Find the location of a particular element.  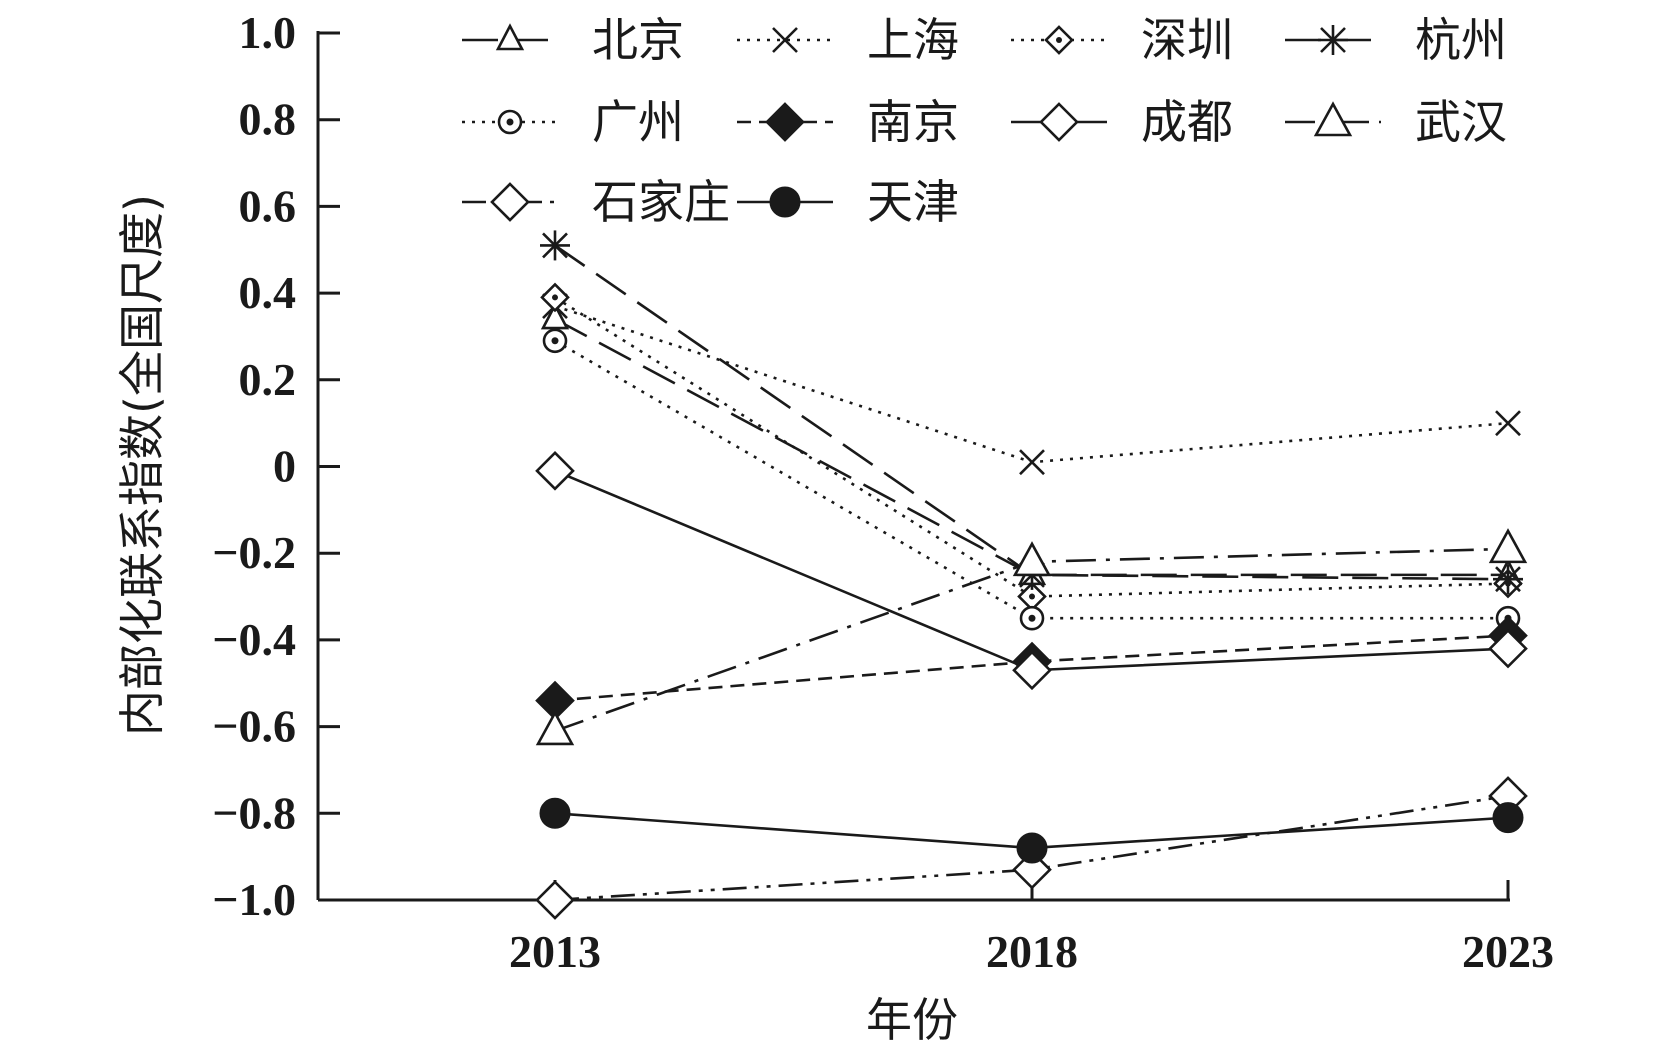

legend-label: 杭州 is located at coordinates (1461, 40).